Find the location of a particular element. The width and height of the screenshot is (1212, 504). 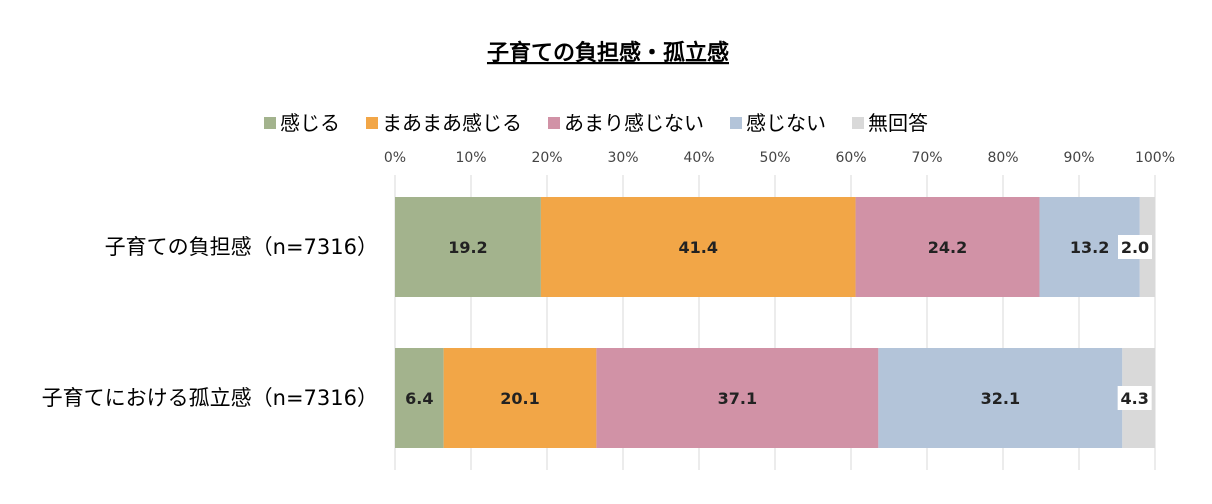

category-label: 子育ての負担感（n=7316） is located at coordinates (241, 247).